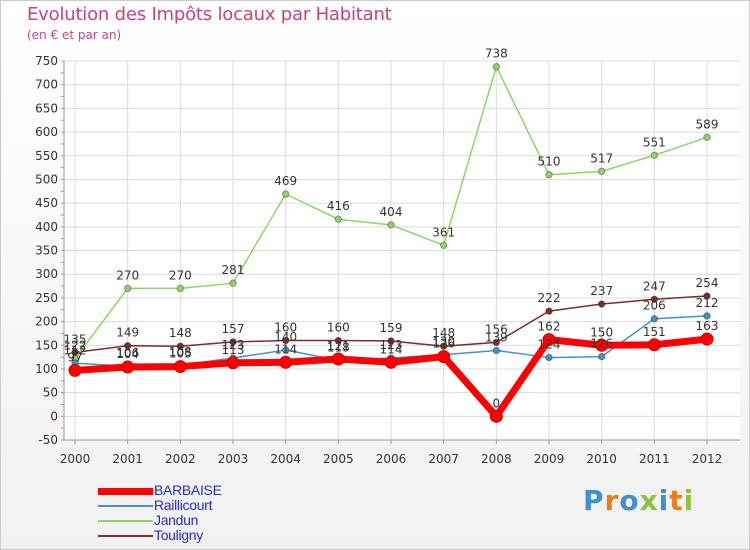 The height and width of the screenshot is (550, 750). I want to click on x-tick-label: 2003, so click(233, 459).